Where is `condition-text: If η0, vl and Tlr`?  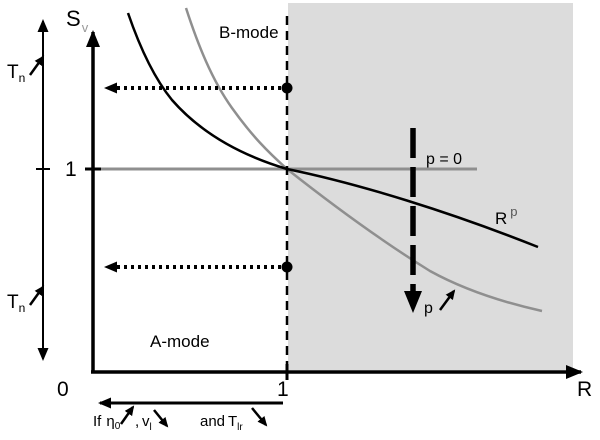 condition-text: If η0, vl and Tlr is located at coordinates (168, 423).